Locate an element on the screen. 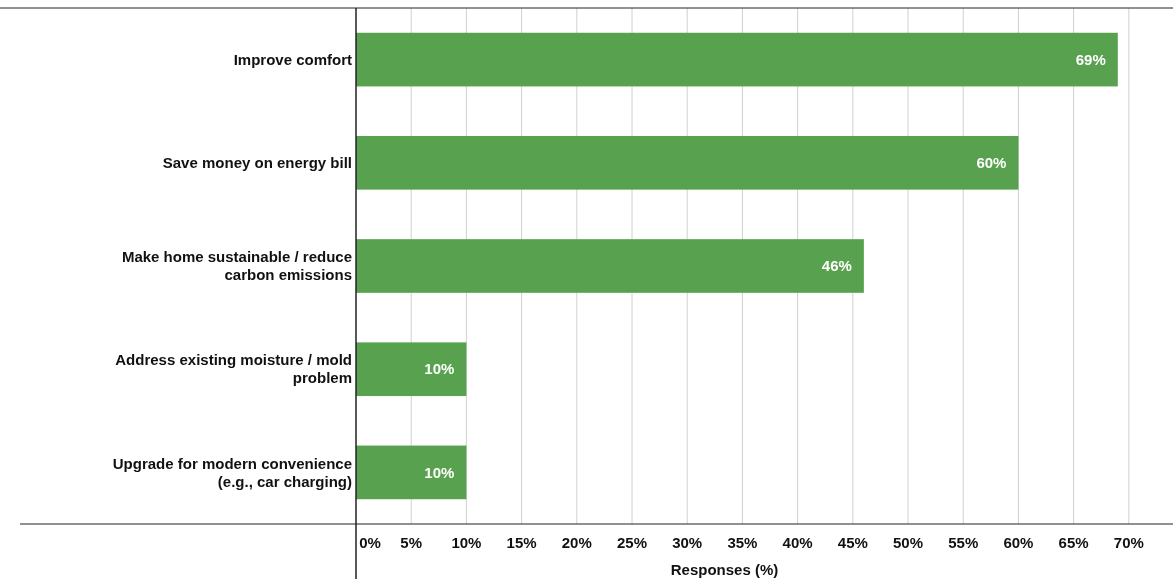 This screenshot has width=1173, height=579. y-tick-label: Save money on energy bill is located at coordinates (257, 163).